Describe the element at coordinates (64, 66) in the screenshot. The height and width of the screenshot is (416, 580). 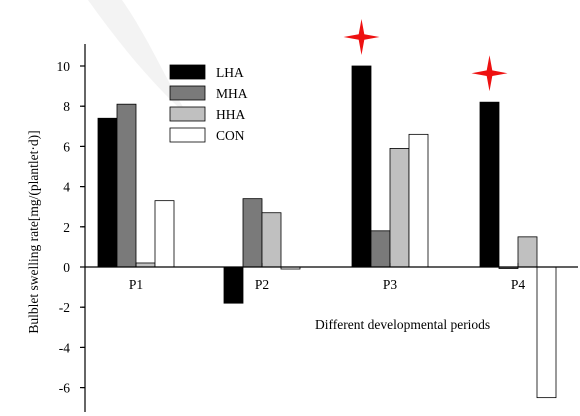
I see `y-tick-label: 10` at that location.